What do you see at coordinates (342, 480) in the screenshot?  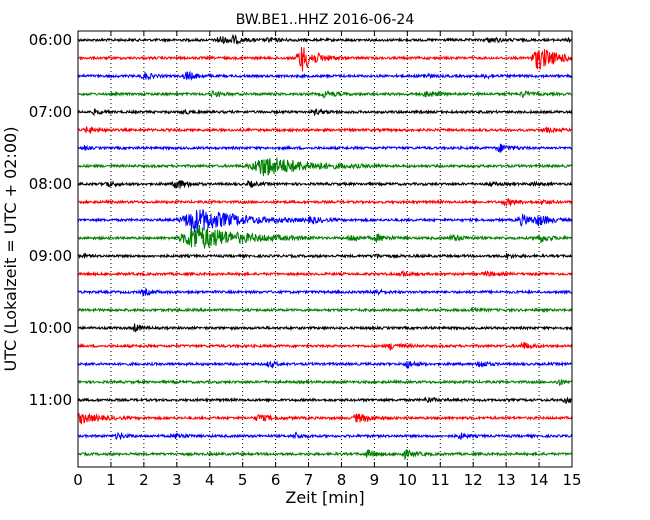 I see `x-tick-label: 8` at bounding box center [342, 480].